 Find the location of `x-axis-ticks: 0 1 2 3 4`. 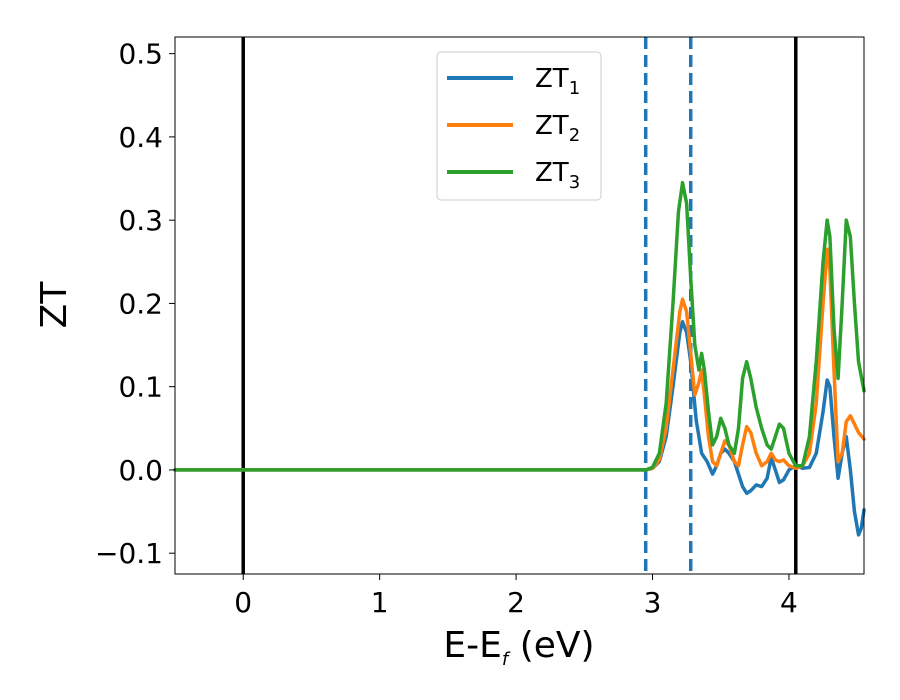

x-axis-ticks: 0 1 2 3 4 is located at coordinates (516, 596).